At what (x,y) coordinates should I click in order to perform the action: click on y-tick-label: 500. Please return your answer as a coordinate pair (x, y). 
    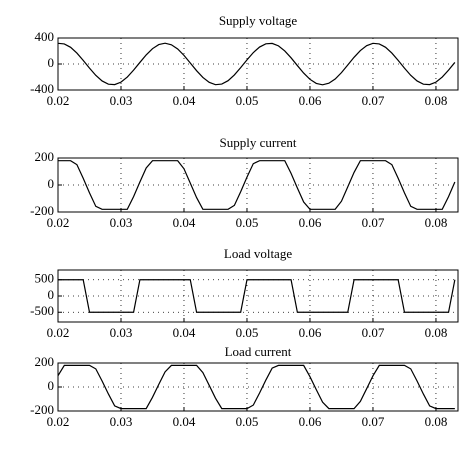
    Looking at the image, I should click on (45, 278).